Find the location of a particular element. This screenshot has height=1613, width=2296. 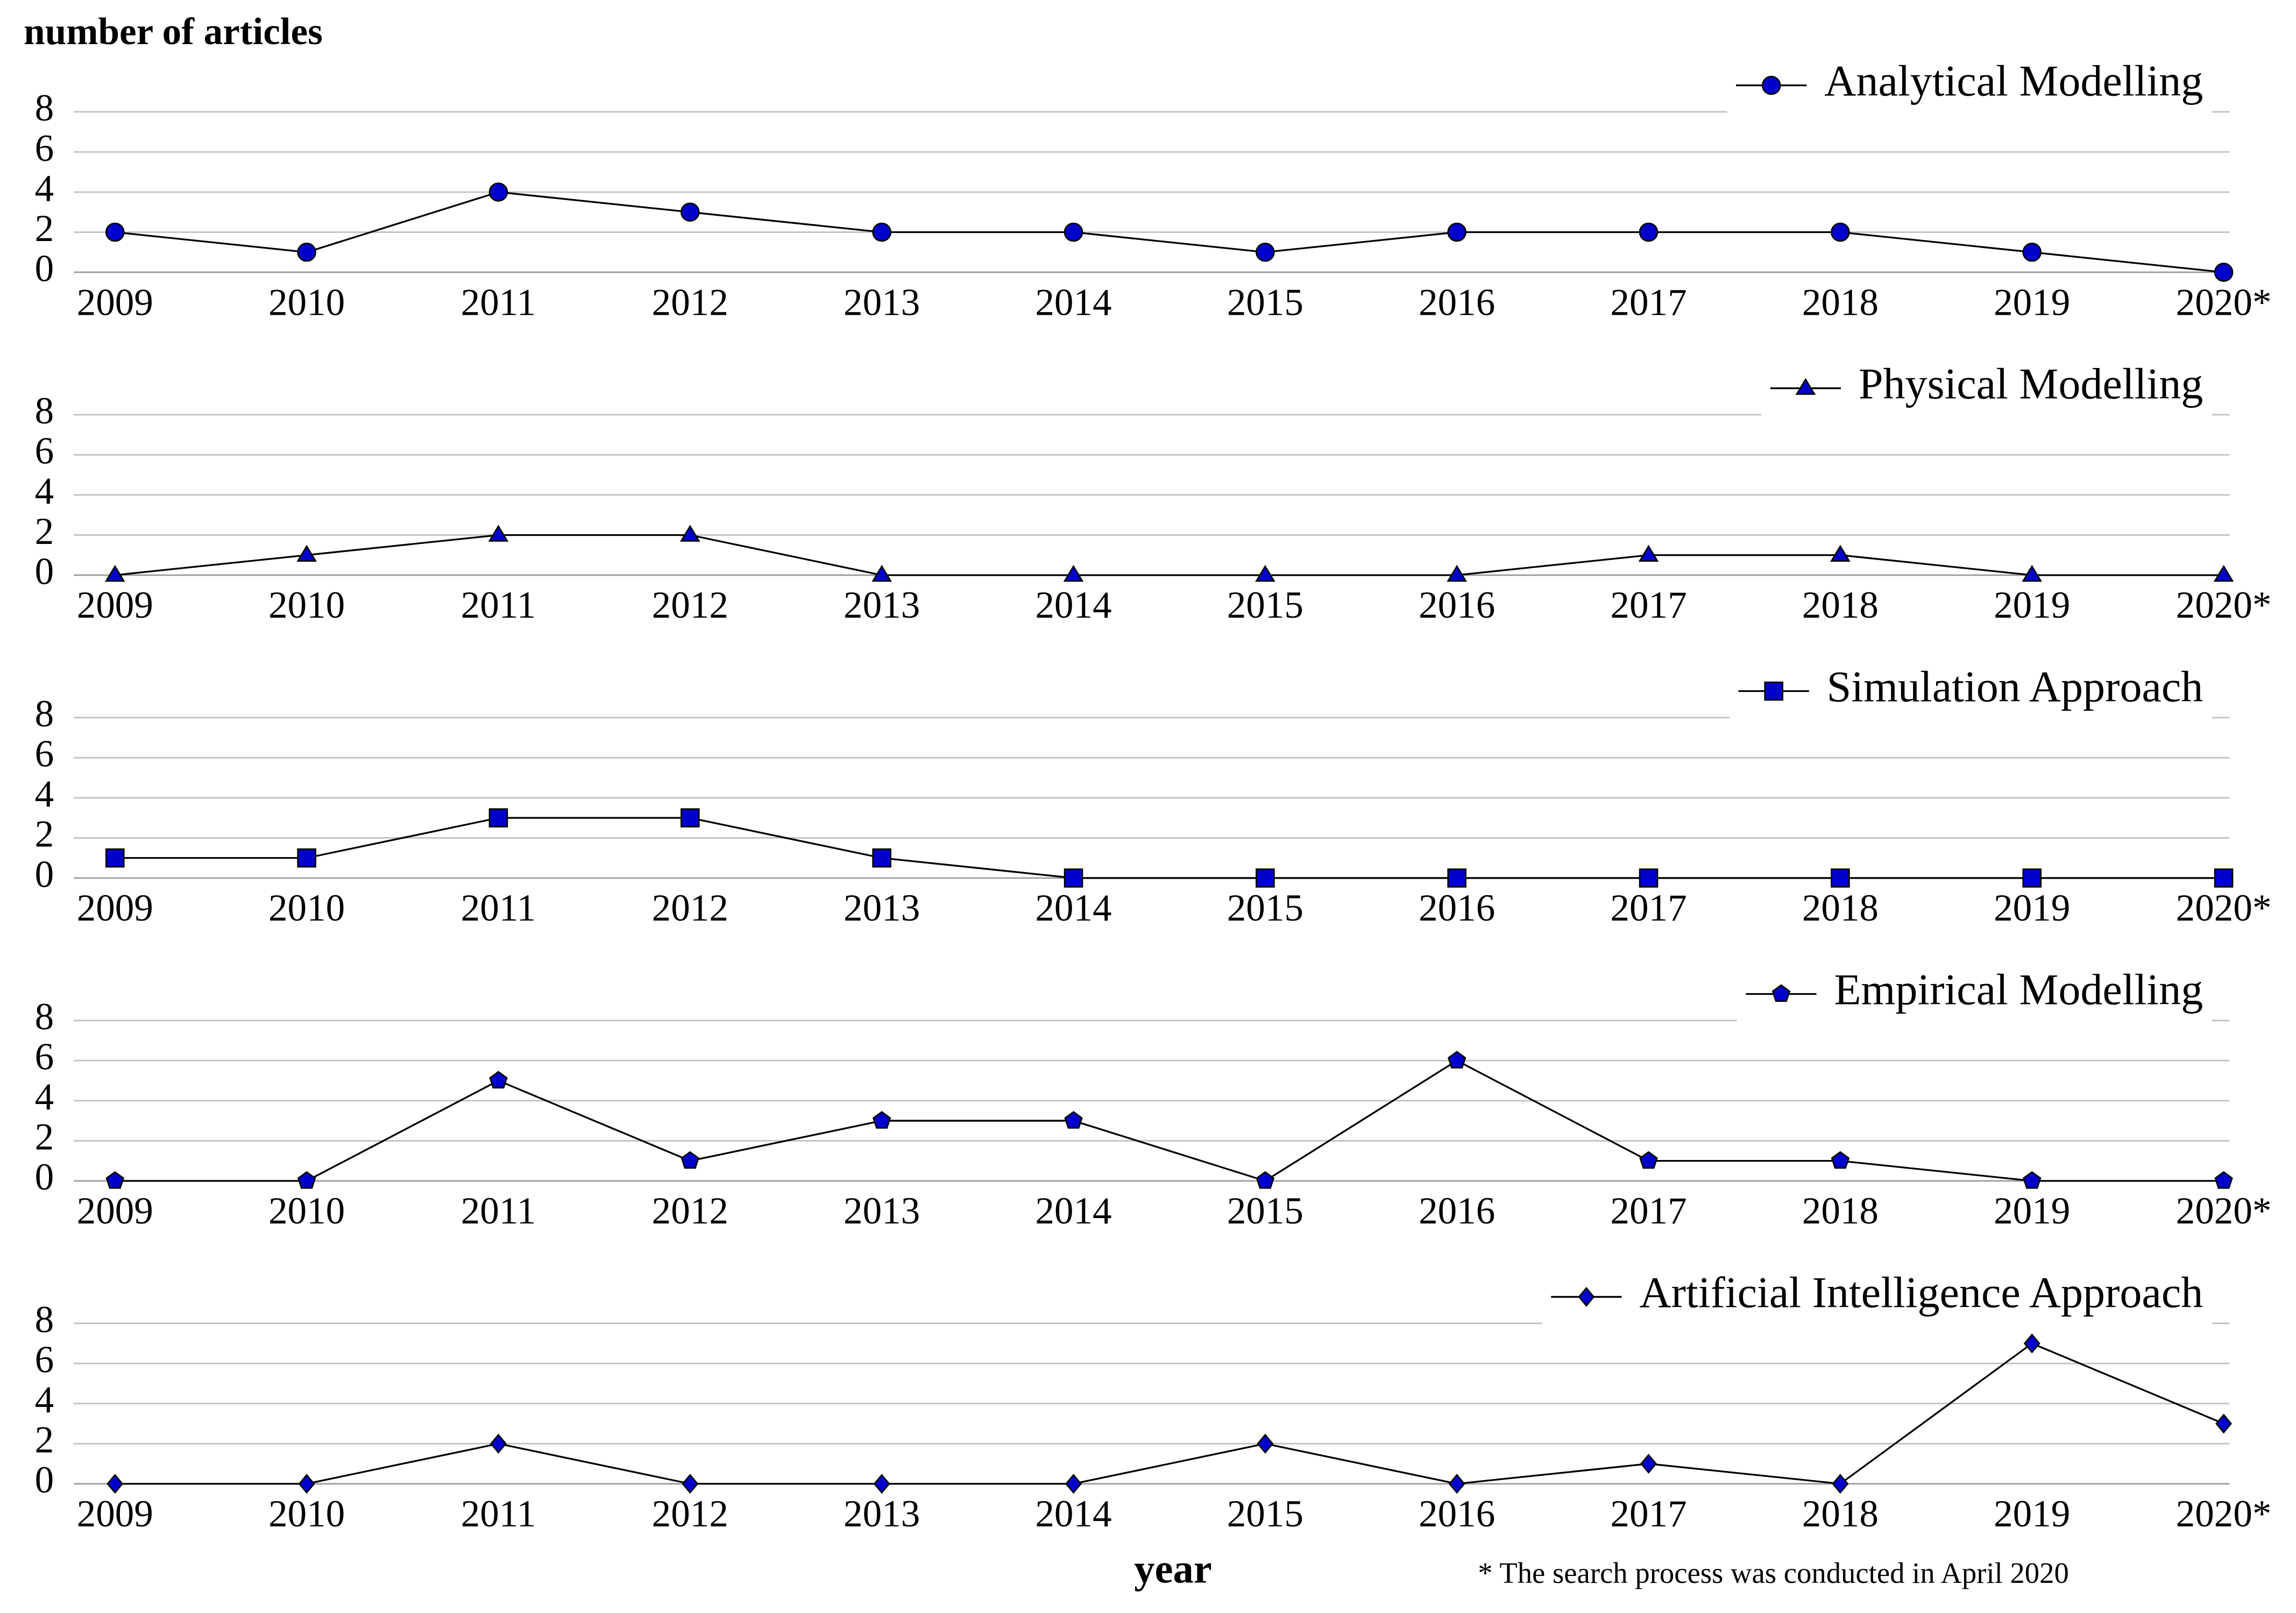

legend-label: Empirical Modelling is located at coordinates (2018, 989).